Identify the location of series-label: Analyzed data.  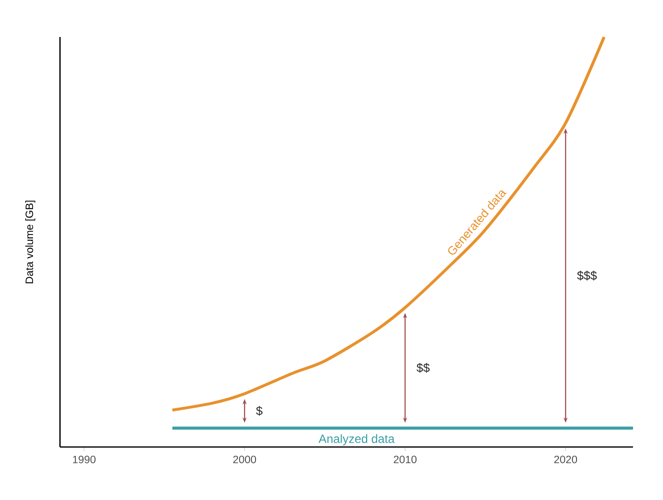
(356, 440).